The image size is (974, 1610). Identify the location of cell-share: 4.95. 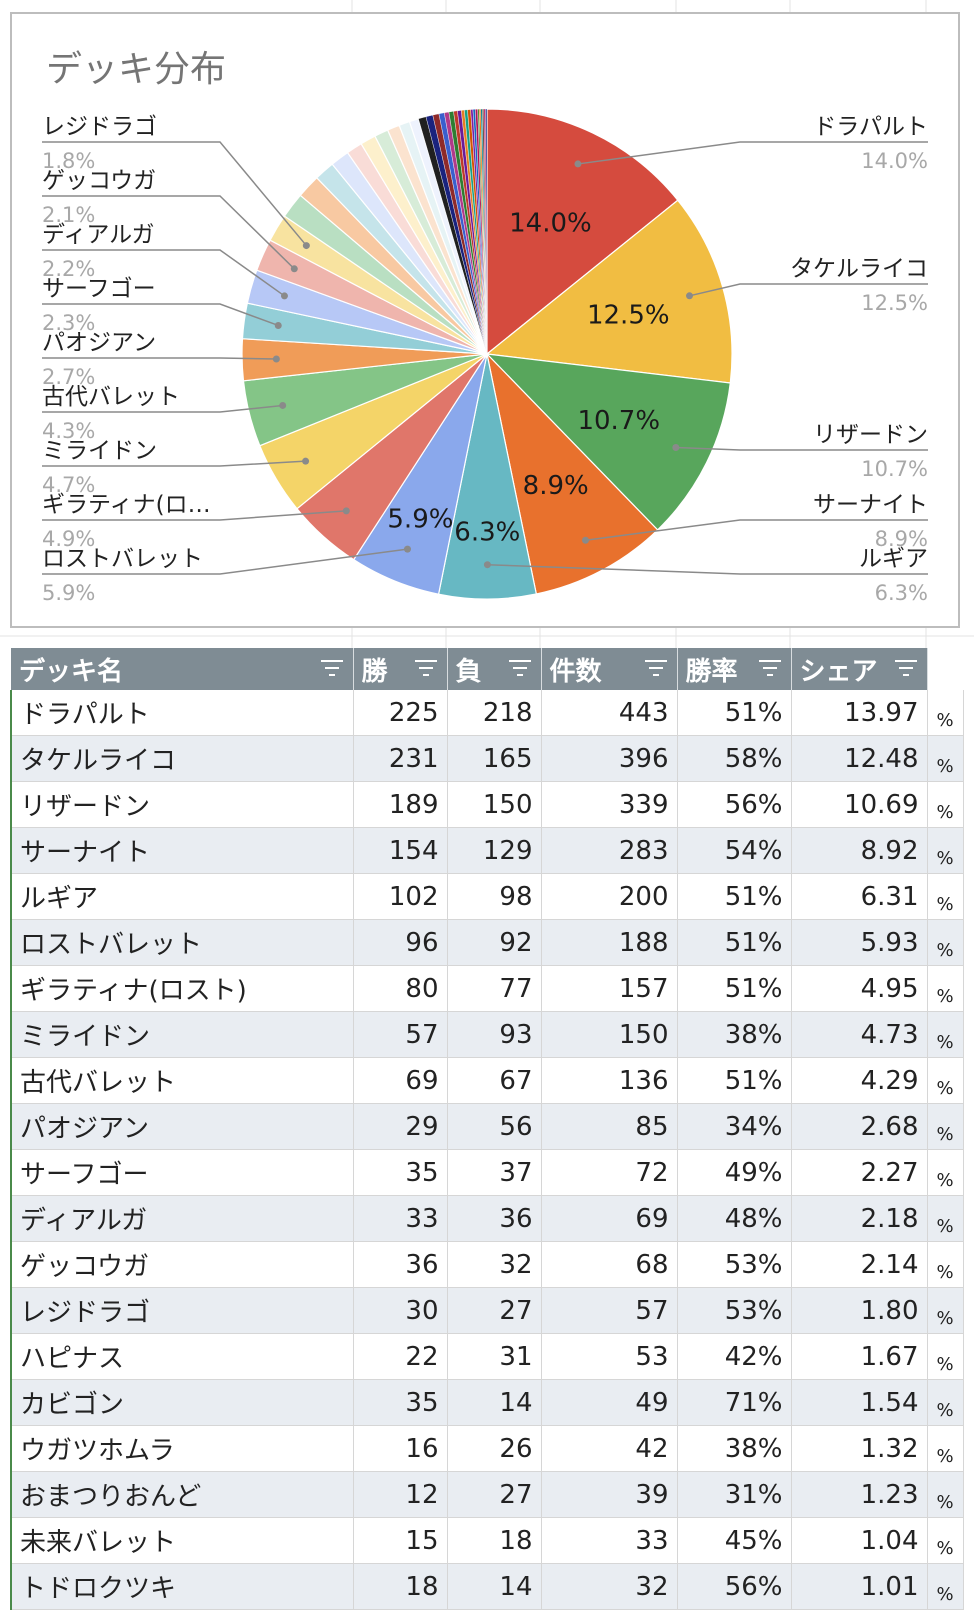
(859, 988).